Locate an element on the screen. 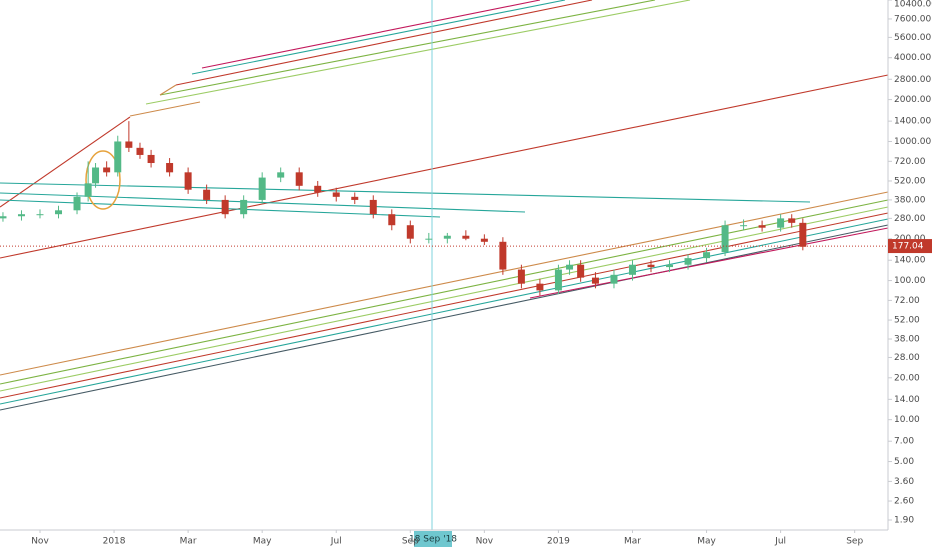 The image size is (932, 550). y-tick-label: 3.60 is located at coordinates (904, 482).